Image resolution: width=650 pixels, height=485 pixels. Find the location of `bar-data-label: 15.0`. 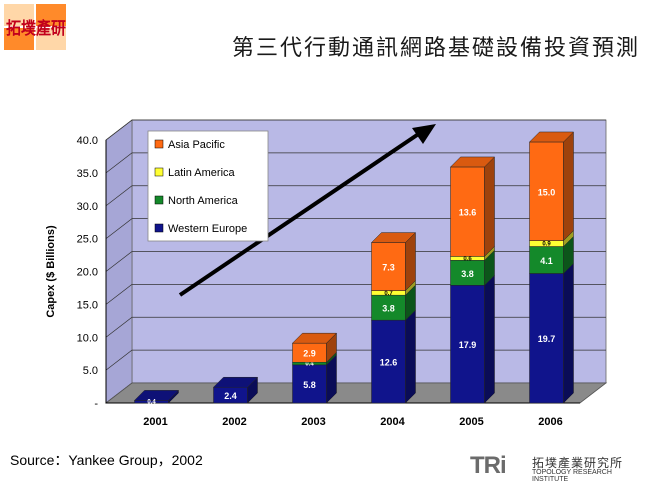

bar-data-label: 15.0 is located at coordinates (547, 192).